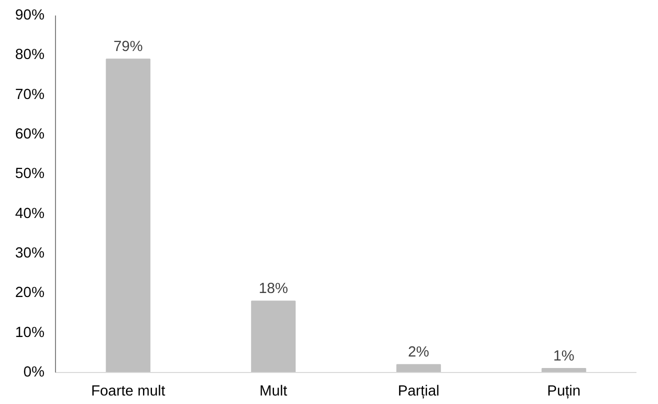 The image size is (658, 404). Describe the element at coordinates (30, 134) in the screenshot. I see `y-tick-label: 60%` at that location.